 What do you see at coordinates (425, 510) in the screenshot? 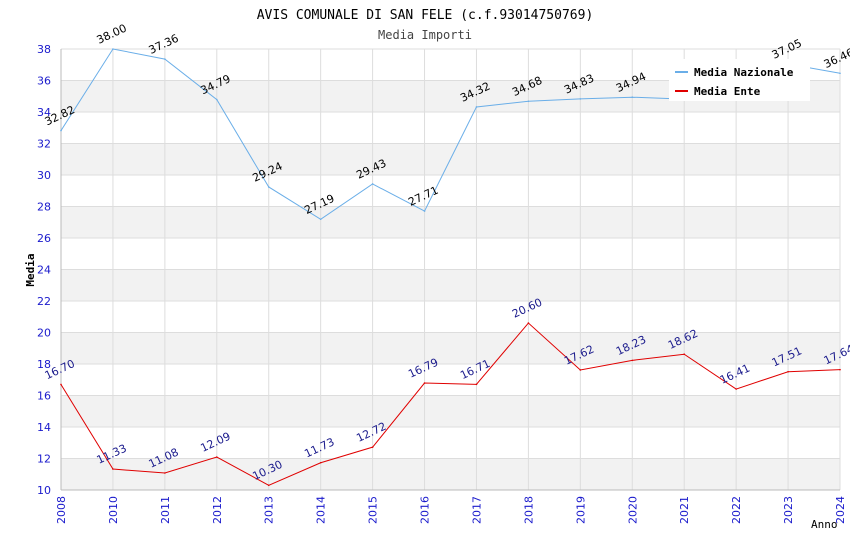
I see `x-tick-label: 2016` at bounding box center [425, 510].